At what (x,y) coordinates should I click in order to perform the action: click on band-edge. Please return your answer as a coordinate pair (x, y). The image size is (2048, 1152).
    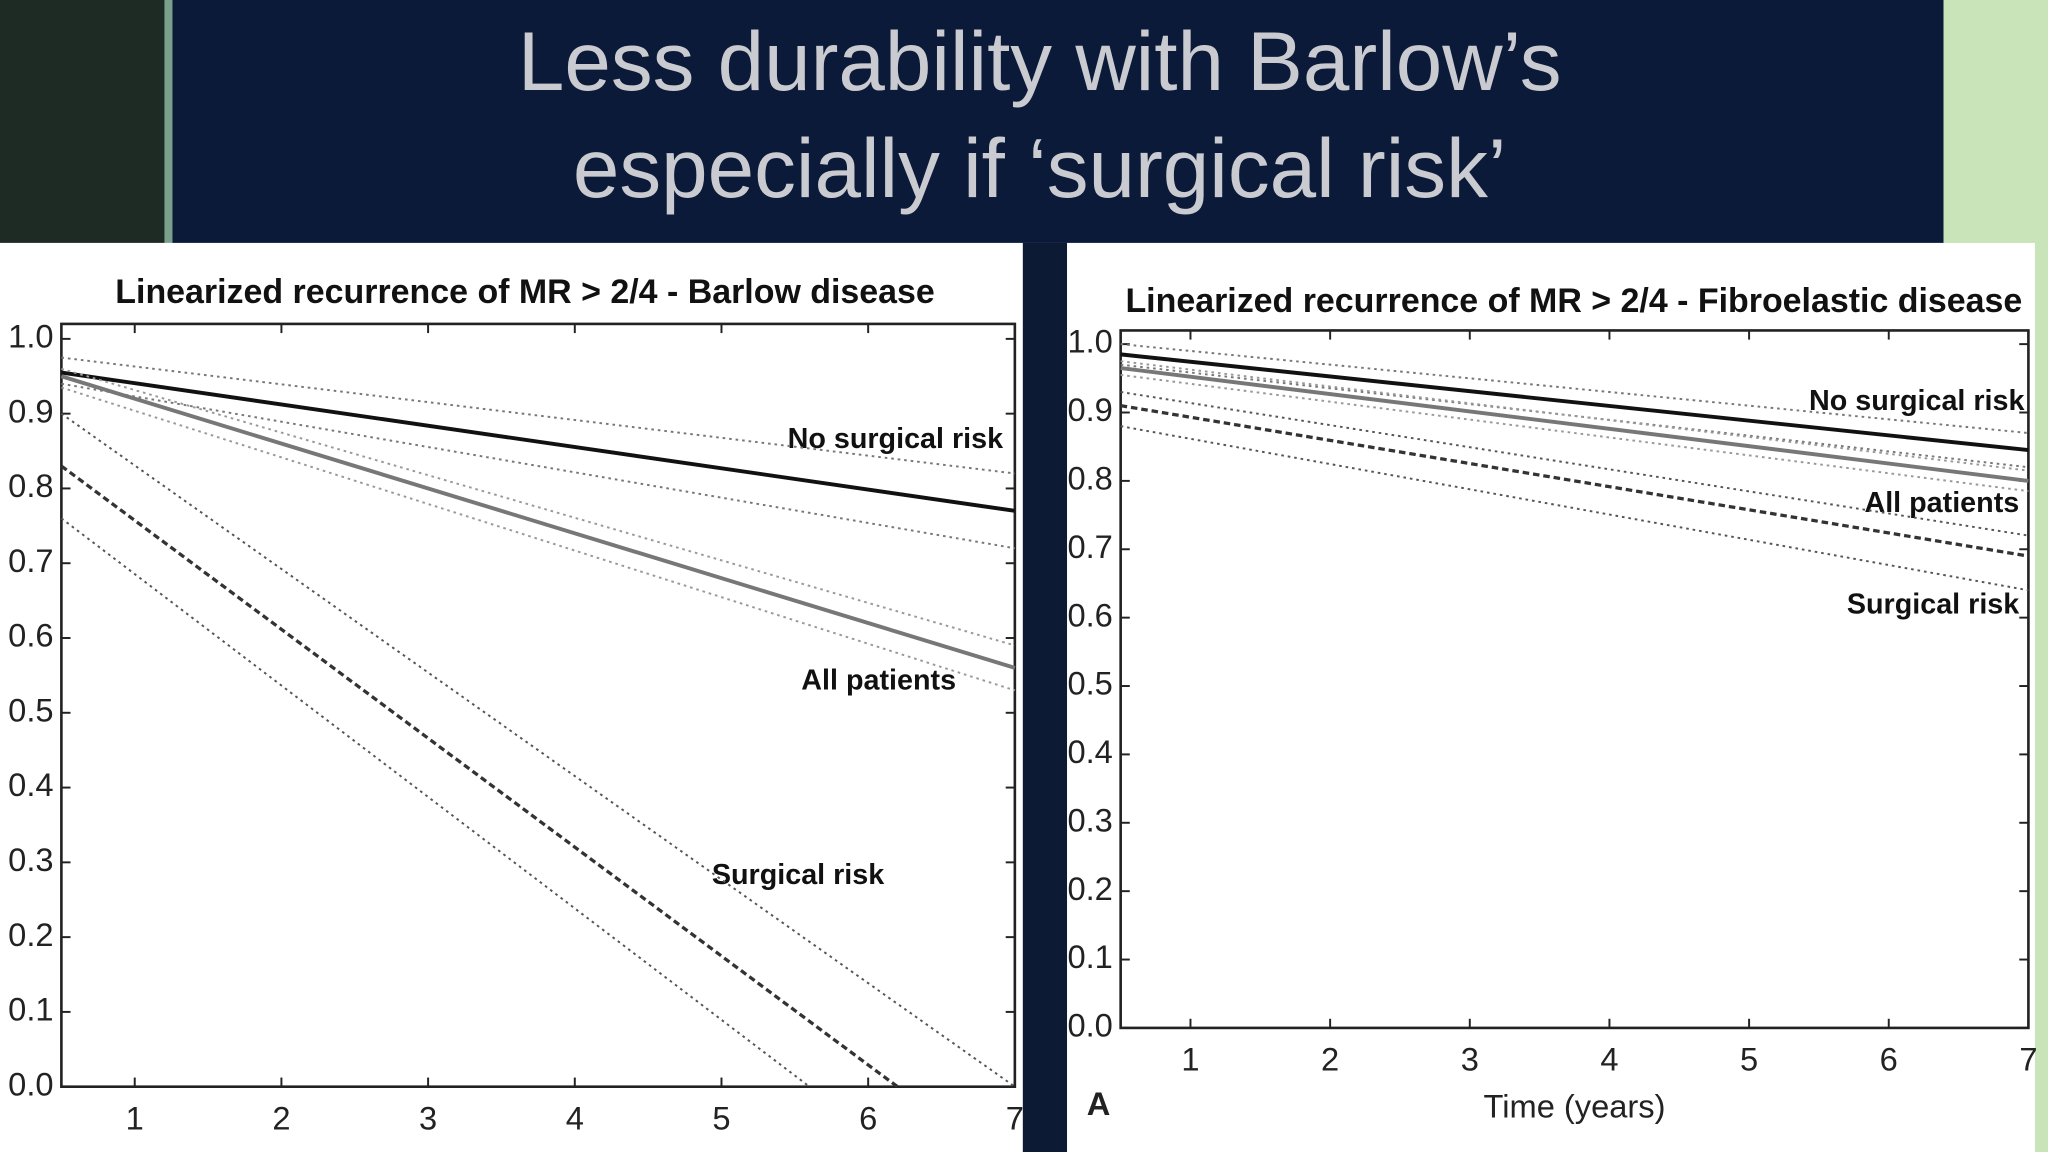
    Looking at the image, I should click on (168, 121).